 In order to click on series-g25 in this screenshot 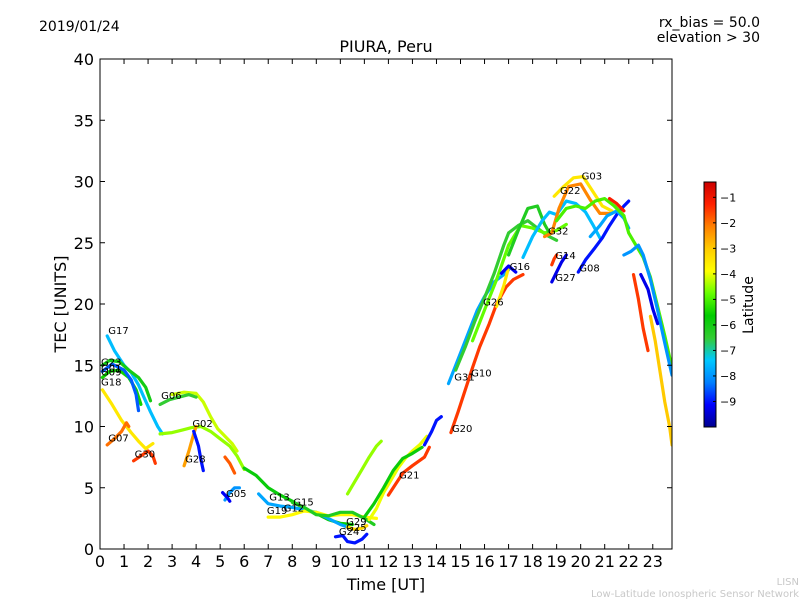, I will do `click(647, 310)`.